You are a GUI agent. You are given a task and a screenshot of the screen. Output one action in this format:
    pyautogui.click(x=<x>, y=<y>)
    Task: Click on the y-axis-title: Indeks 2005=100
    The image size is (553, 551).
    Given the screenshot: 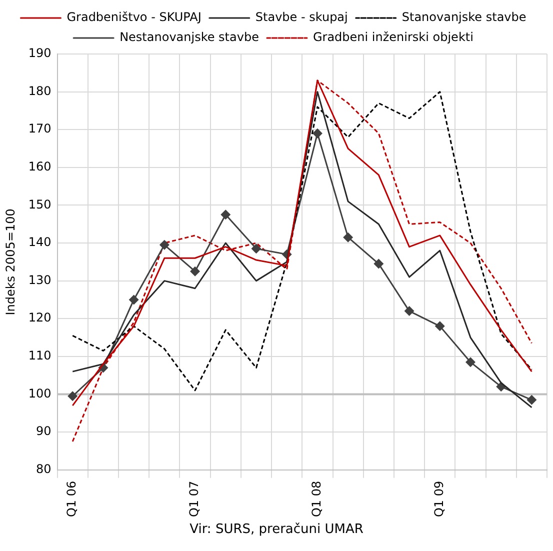 What is the action you would take?
    pyautogui.click(x=10, y=262)
    